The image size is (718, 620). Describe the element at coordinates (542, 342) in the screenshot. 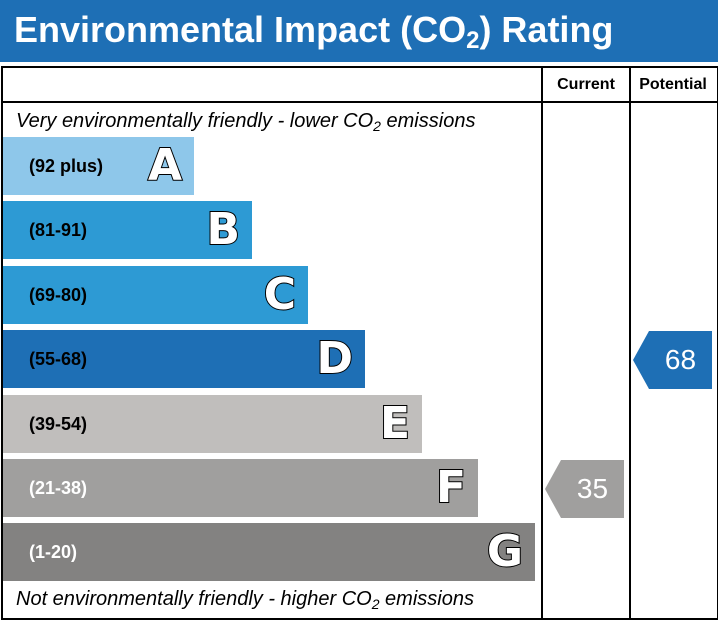

I see `divider-current` at that location.